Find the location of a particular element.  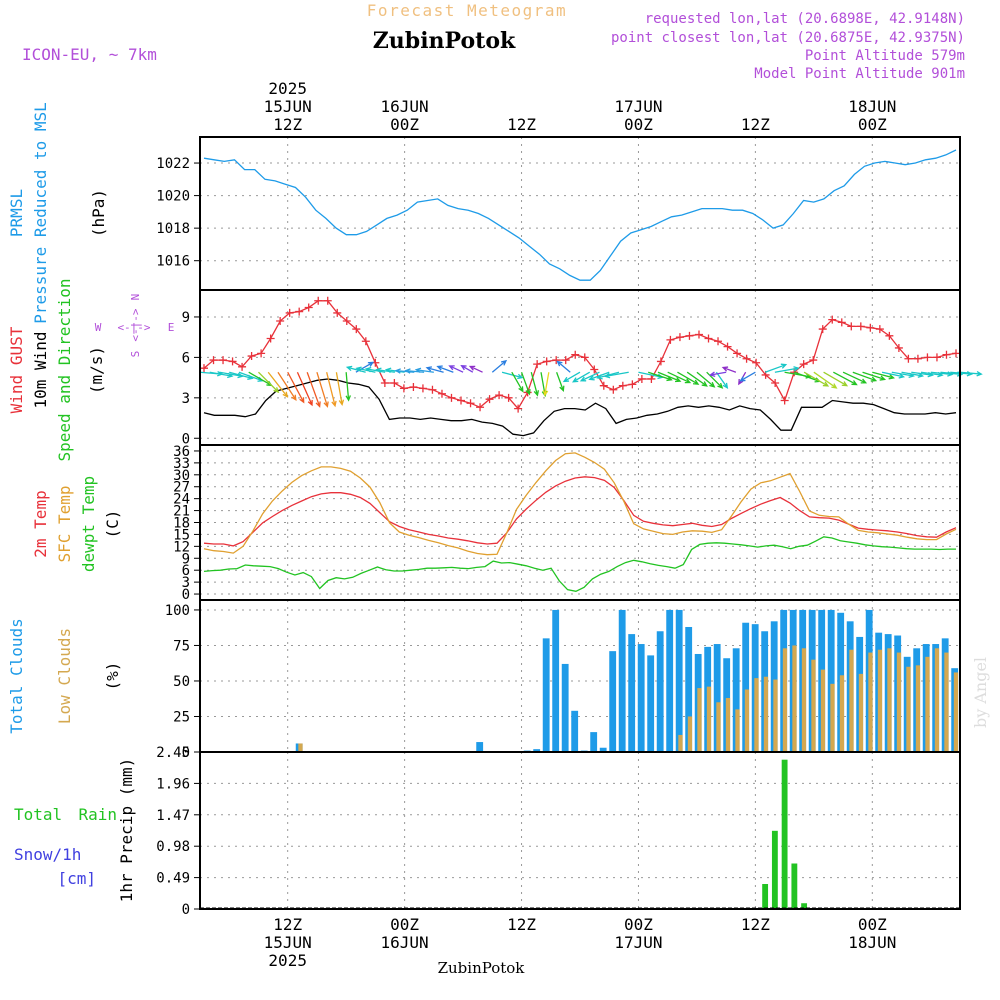

point-altitude: Point Altitude 579m is located at coordinates (885, 56).